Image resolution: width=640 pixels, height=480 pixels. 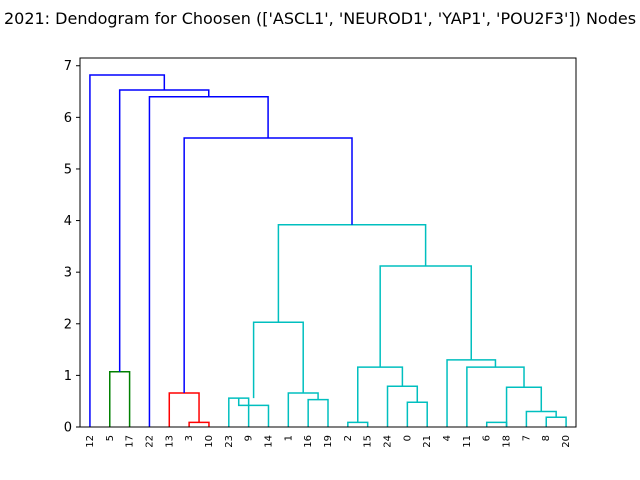 What do you see at coordinates (72, 247) in the screenshot?
I see `y-axis: 0 1 2 3 4 5 6 7` at bounding box center [72, 247].